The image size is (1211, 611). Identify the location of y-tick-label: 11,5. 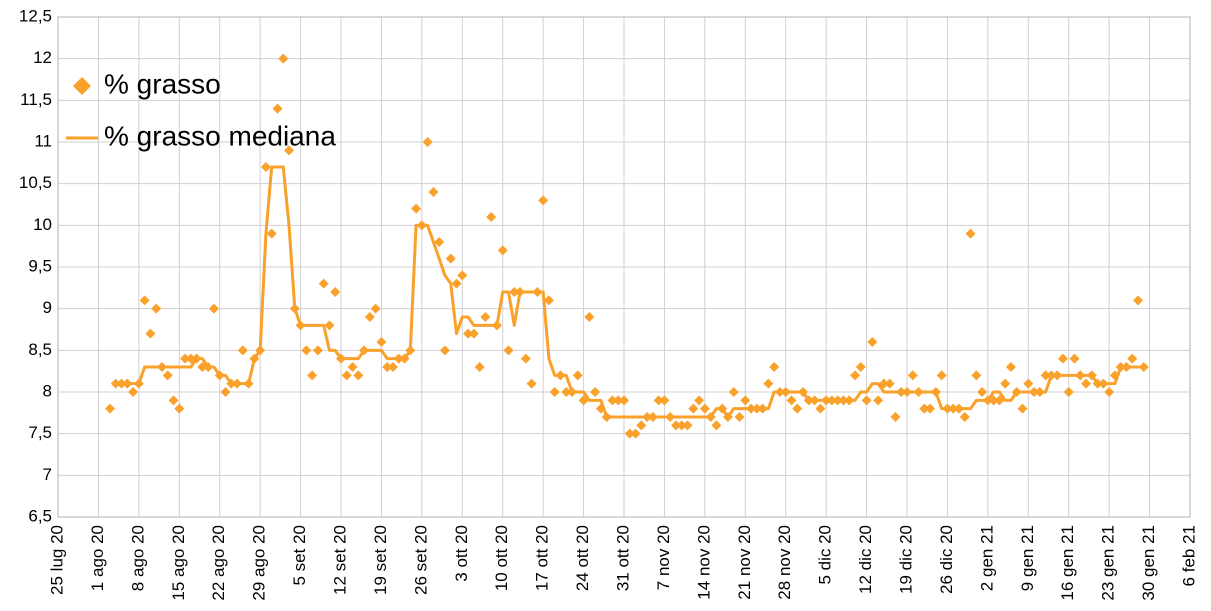
(36, 99).